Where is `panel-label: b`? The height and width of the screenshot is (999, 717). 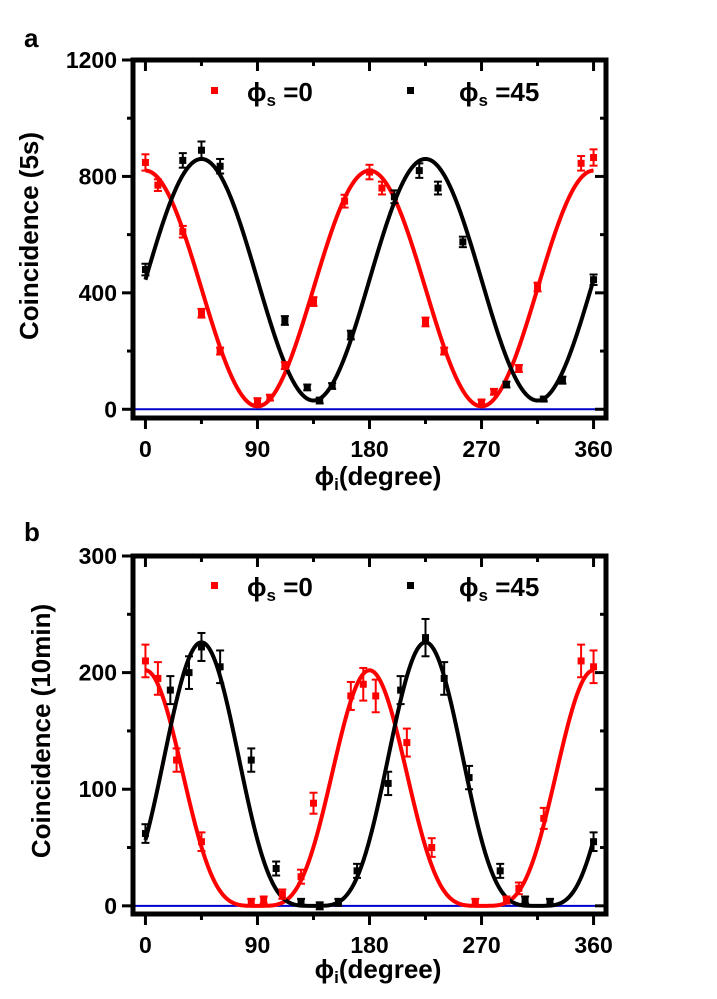 panel-label: b is located at coordinates (32, 532).